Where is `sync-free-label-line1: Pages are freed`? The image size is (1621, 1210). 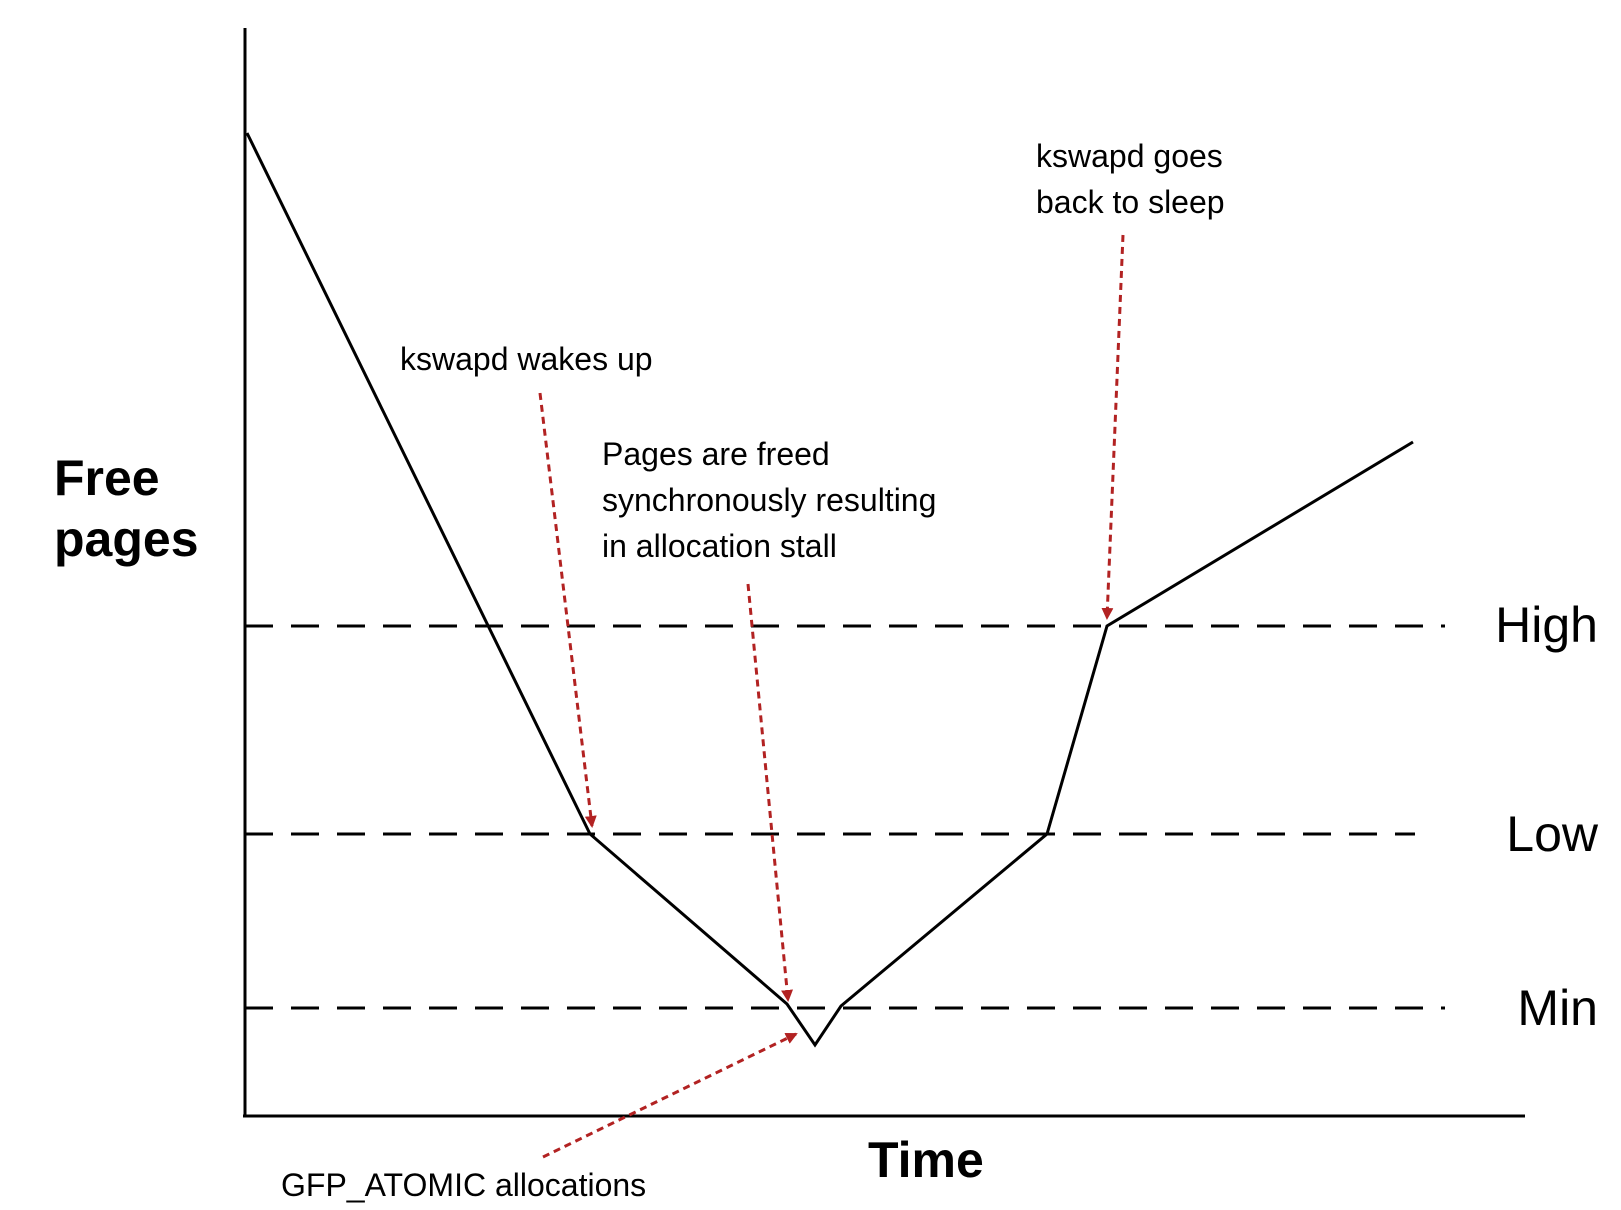 sync-free-label-line1: Pages are freed is located at coordinates (716, 454).